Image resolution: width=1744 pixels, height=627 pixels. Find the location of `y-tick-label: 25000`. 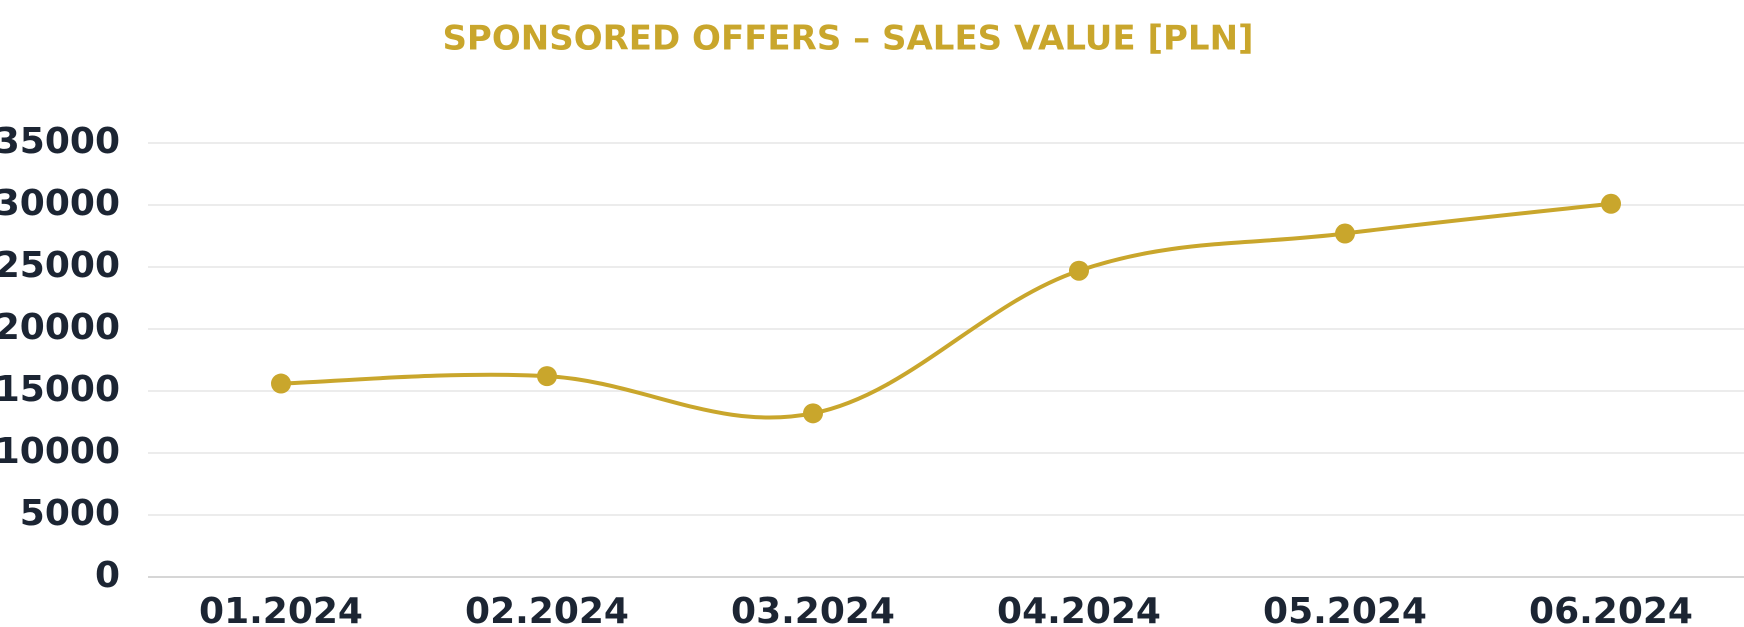

y-tick-label: 25000 is located at coordinates (60, 265).